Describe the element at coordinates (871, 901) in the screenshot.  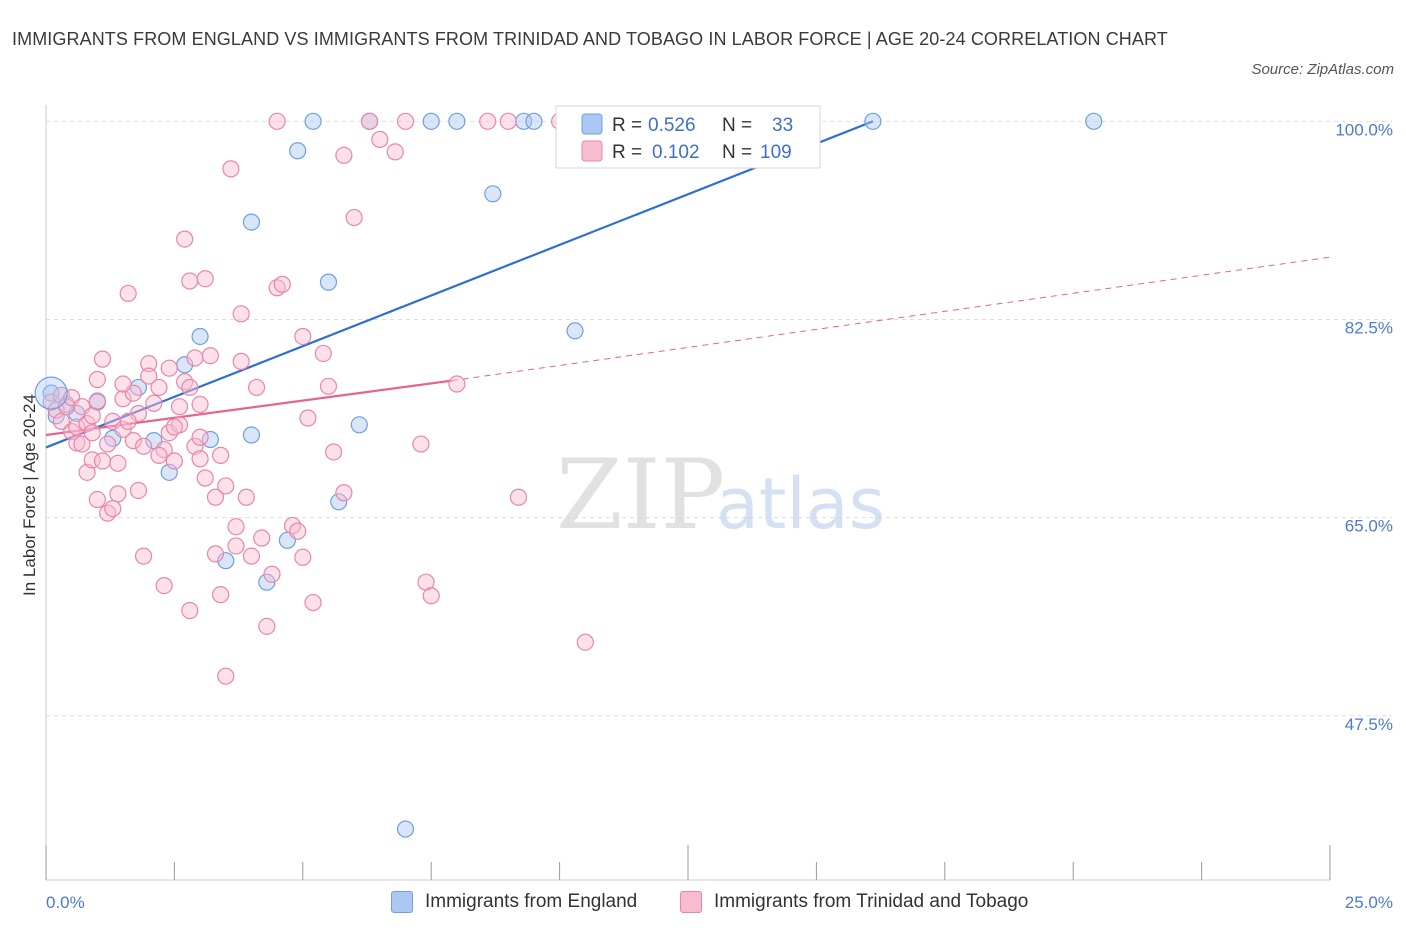
I see `legend-label-tt: Immigrants from Trinidad and Tobago` at that location.